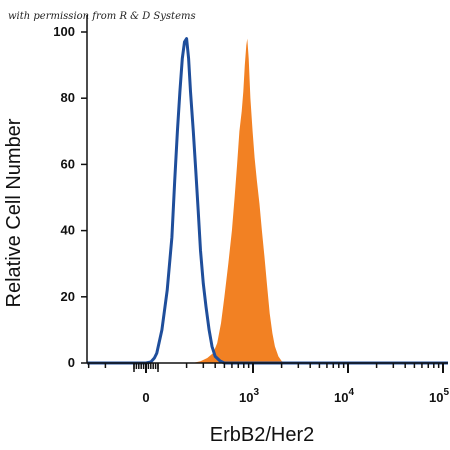 This screenshot has width=450, height=450. I want to click on x-axis-ticks: 0 10³ 10⁴ 10⁵, so click(268, 384).